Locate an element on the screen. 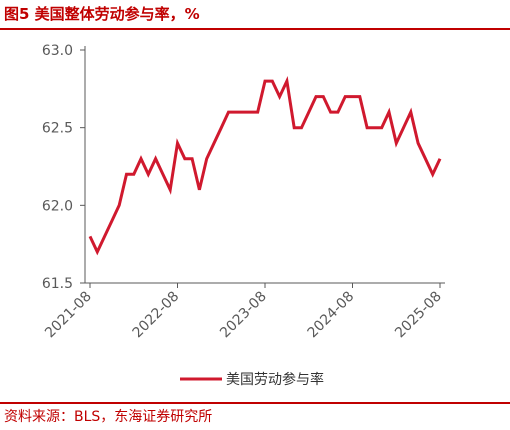  x-tick-label: 2022-08 is located at coordinates (156, 315).